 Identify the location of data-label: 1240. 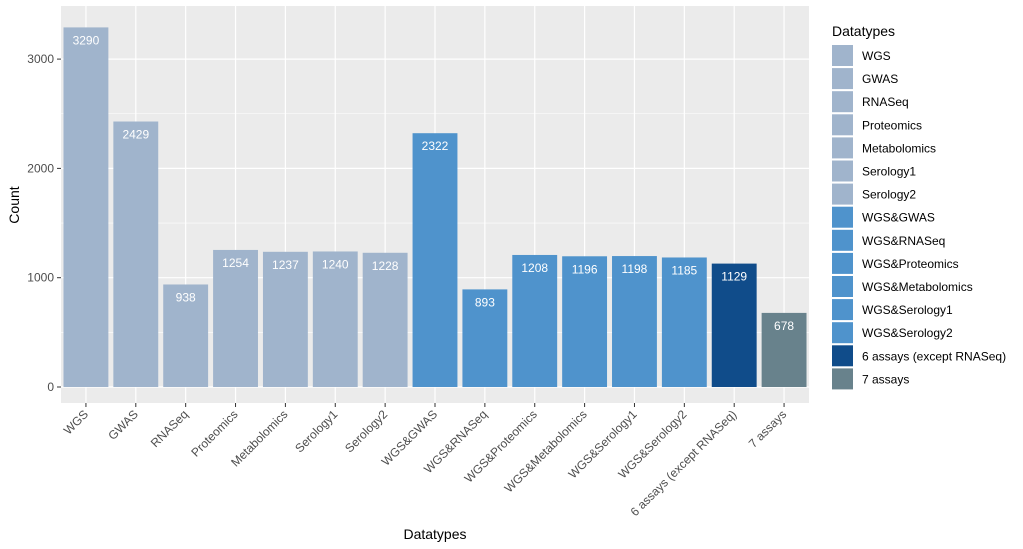
(335, 264).